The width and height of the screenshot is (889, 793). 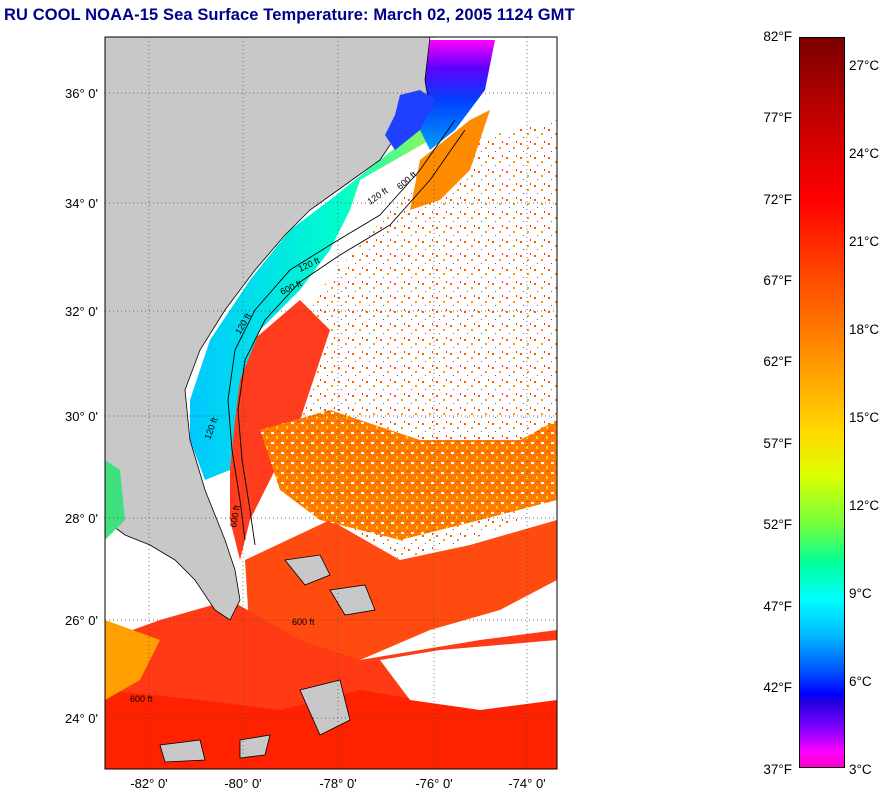 I want to click on longitude-axis: -82° 0' -80° 0' -78° 0' -76° 0' -74° 0', so click(x=337, y=783).